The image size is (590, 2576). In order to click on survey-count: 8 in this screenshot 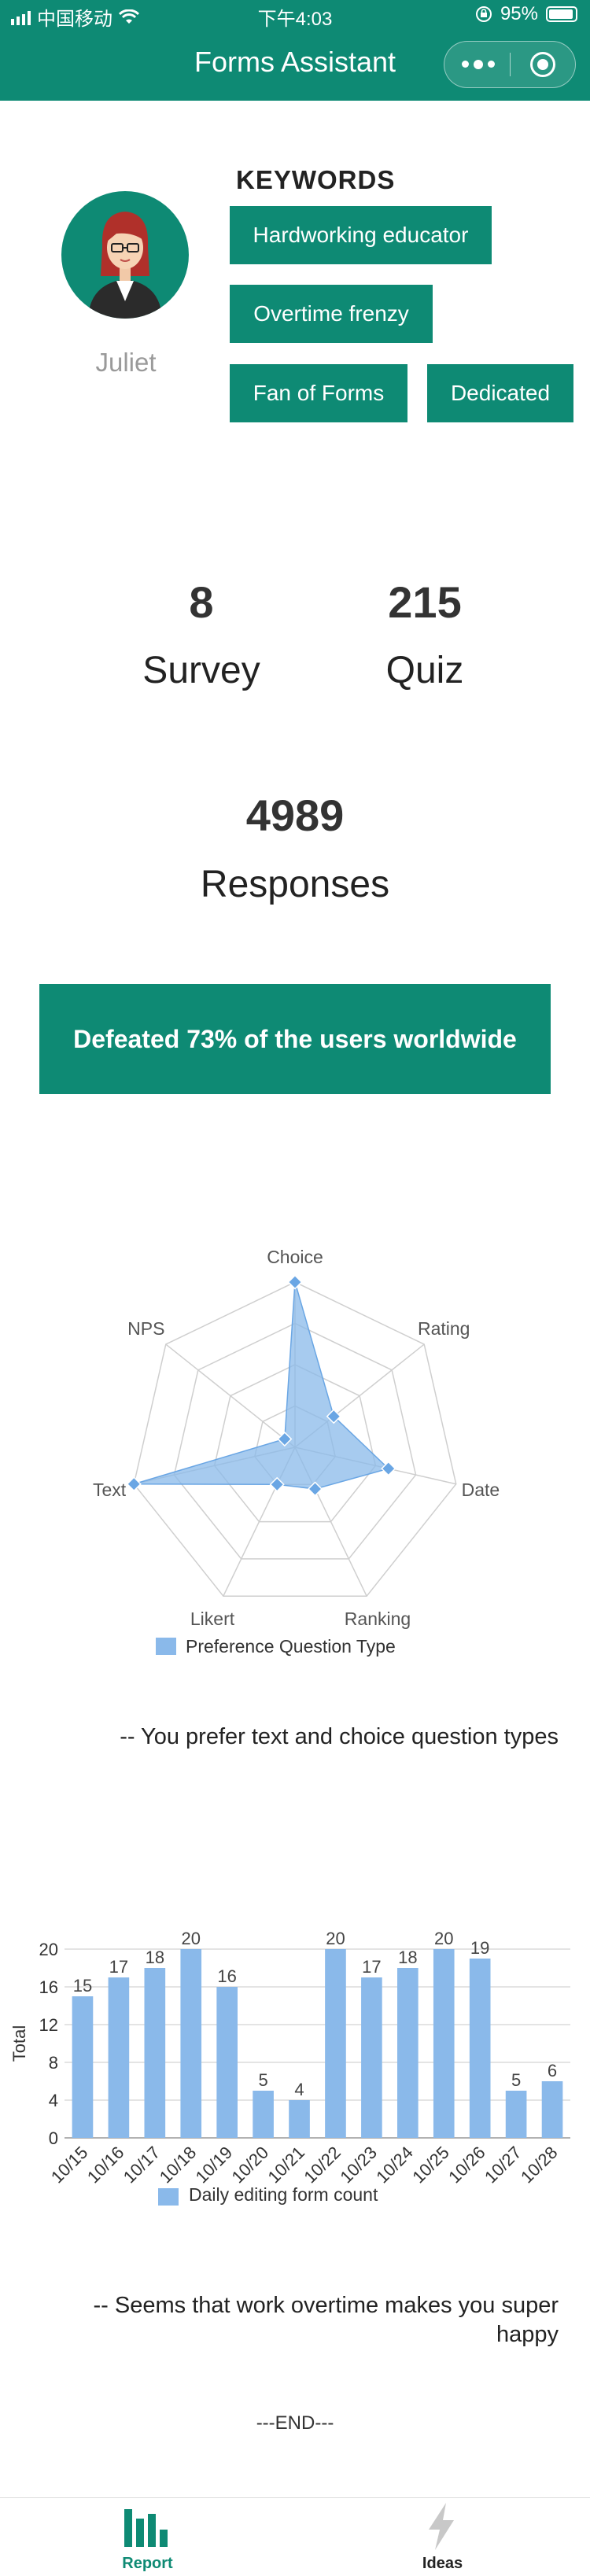, I will do `click(201, 602)`.